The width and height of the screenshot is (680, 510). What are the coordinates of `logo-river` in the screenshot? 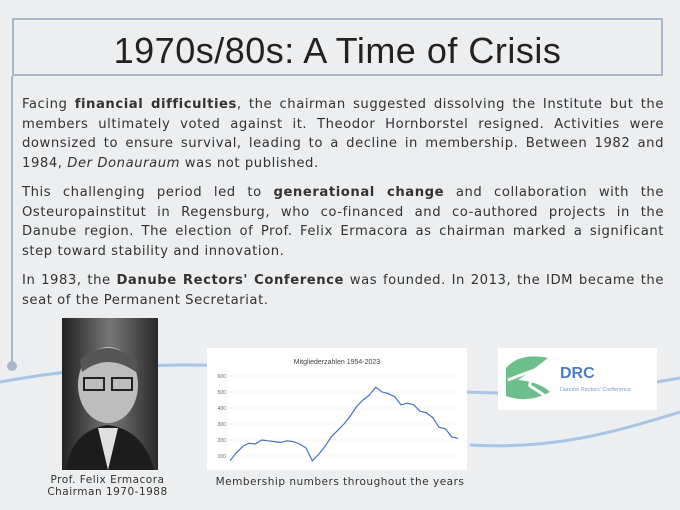 It's located at (528, 382).